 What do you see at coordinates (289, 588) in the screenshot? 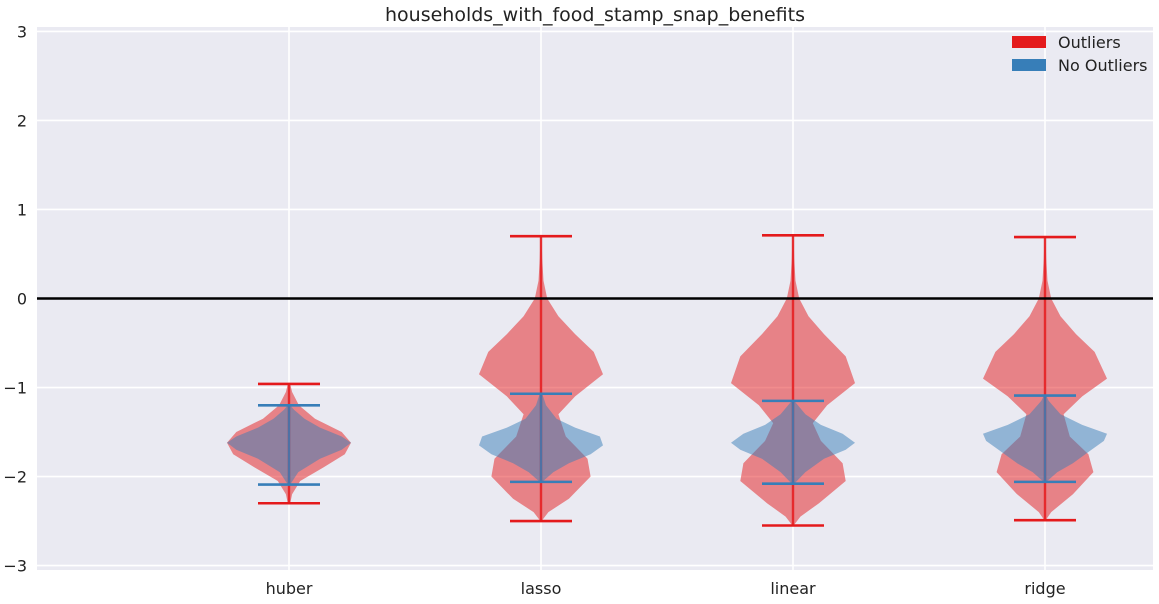
I see `x-tick-label-huber: huber` at bounding box center [289, 588].